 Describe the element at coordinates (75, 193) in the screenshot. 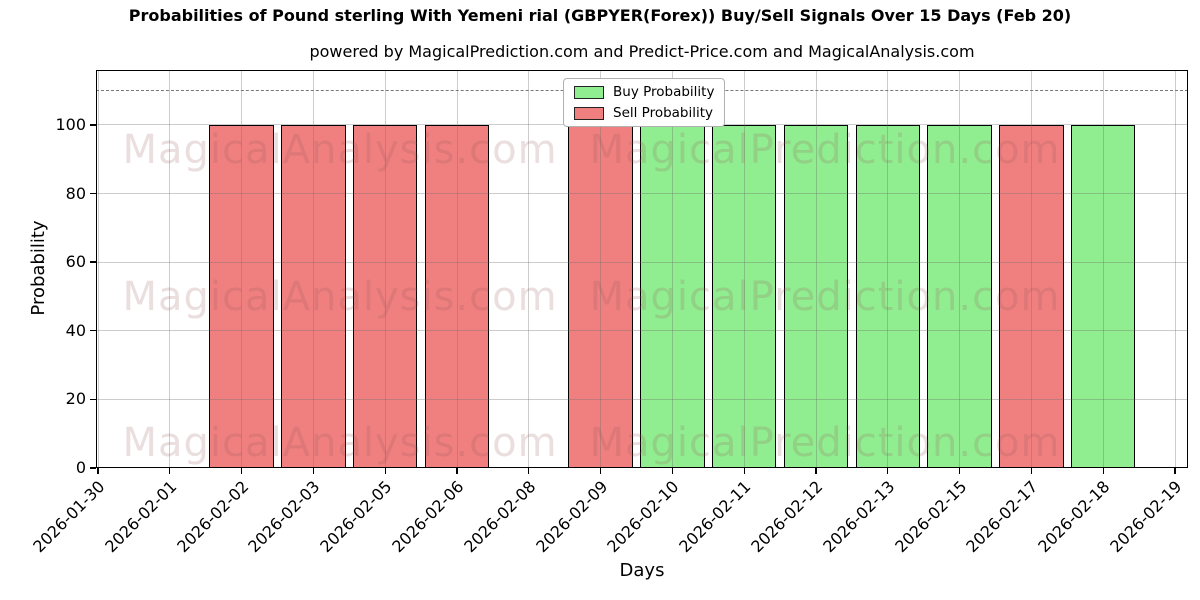

I see `y-tick-label: 80` at that location.